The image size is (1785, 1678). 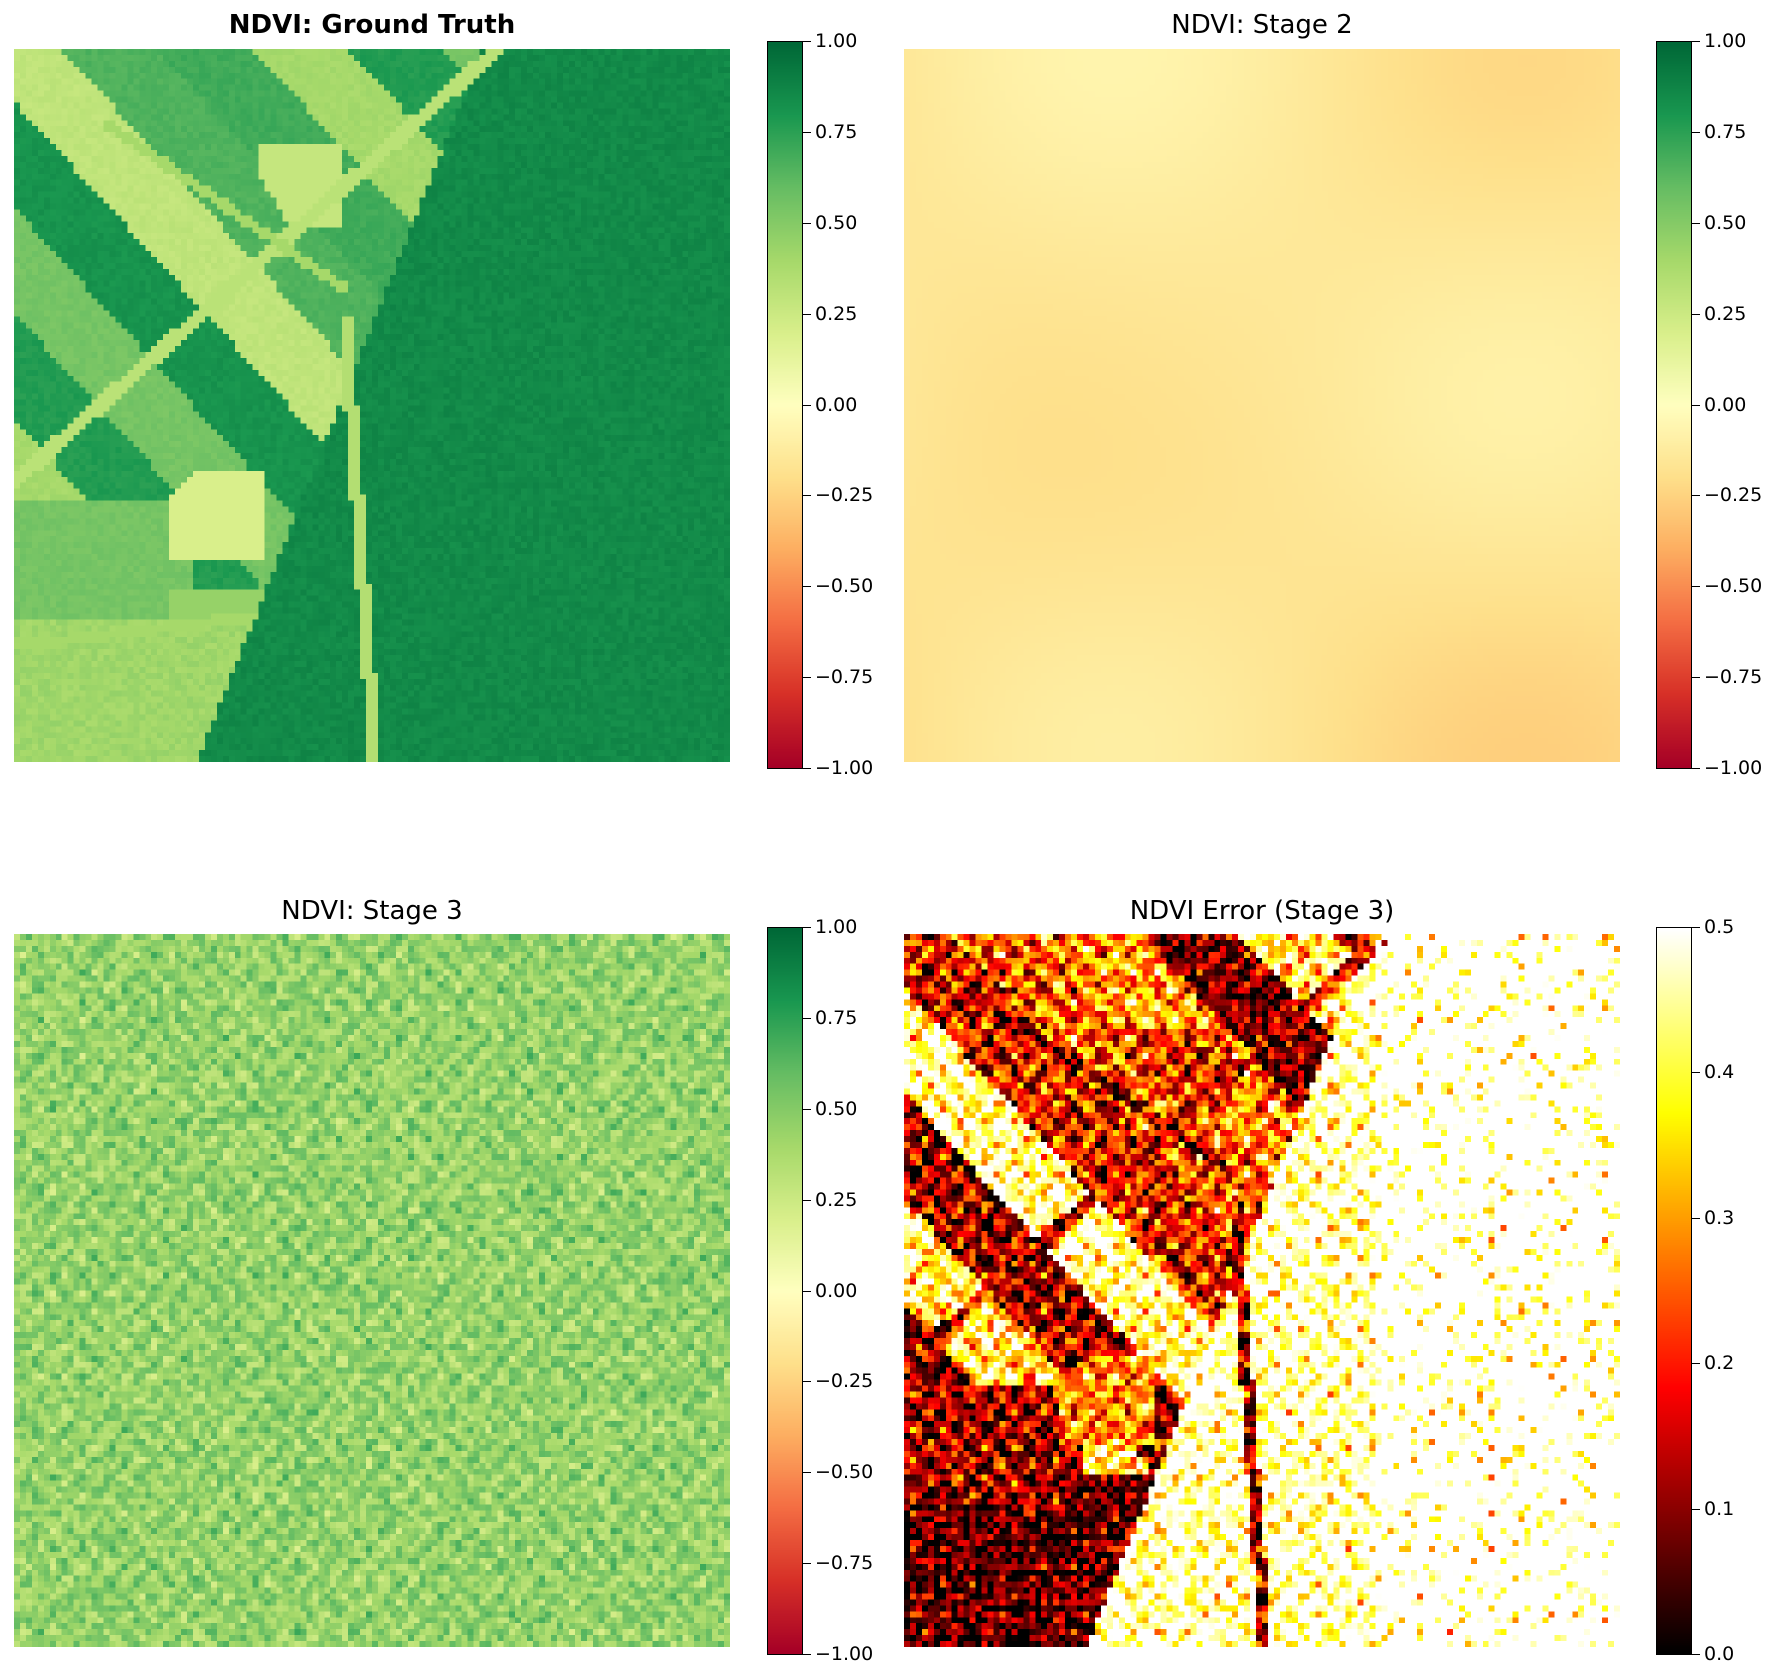 What do you see at coordinates (1719, 1508) in the screenshot?
I see `colorbar-tick-label: 0.1` at bounding box center [1719, 1508].